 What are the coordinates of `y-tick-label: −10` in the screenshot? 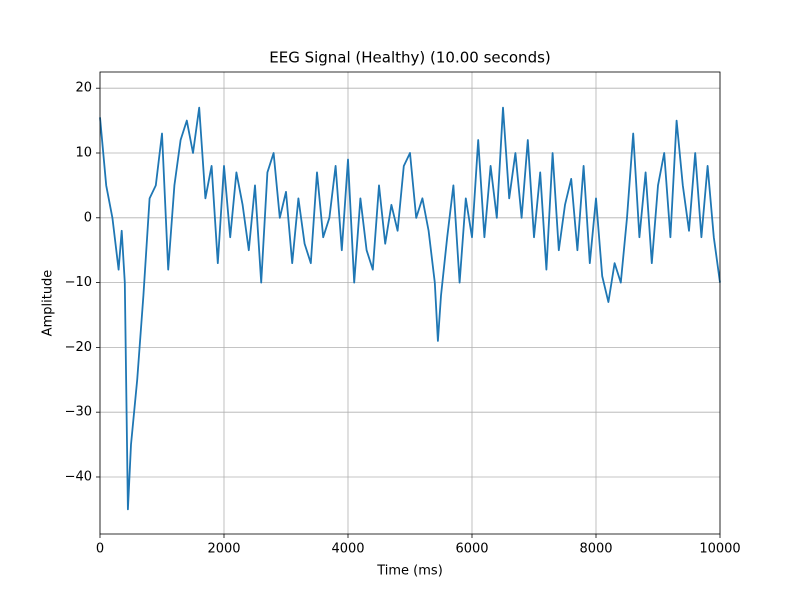 It's located at (78, 282).